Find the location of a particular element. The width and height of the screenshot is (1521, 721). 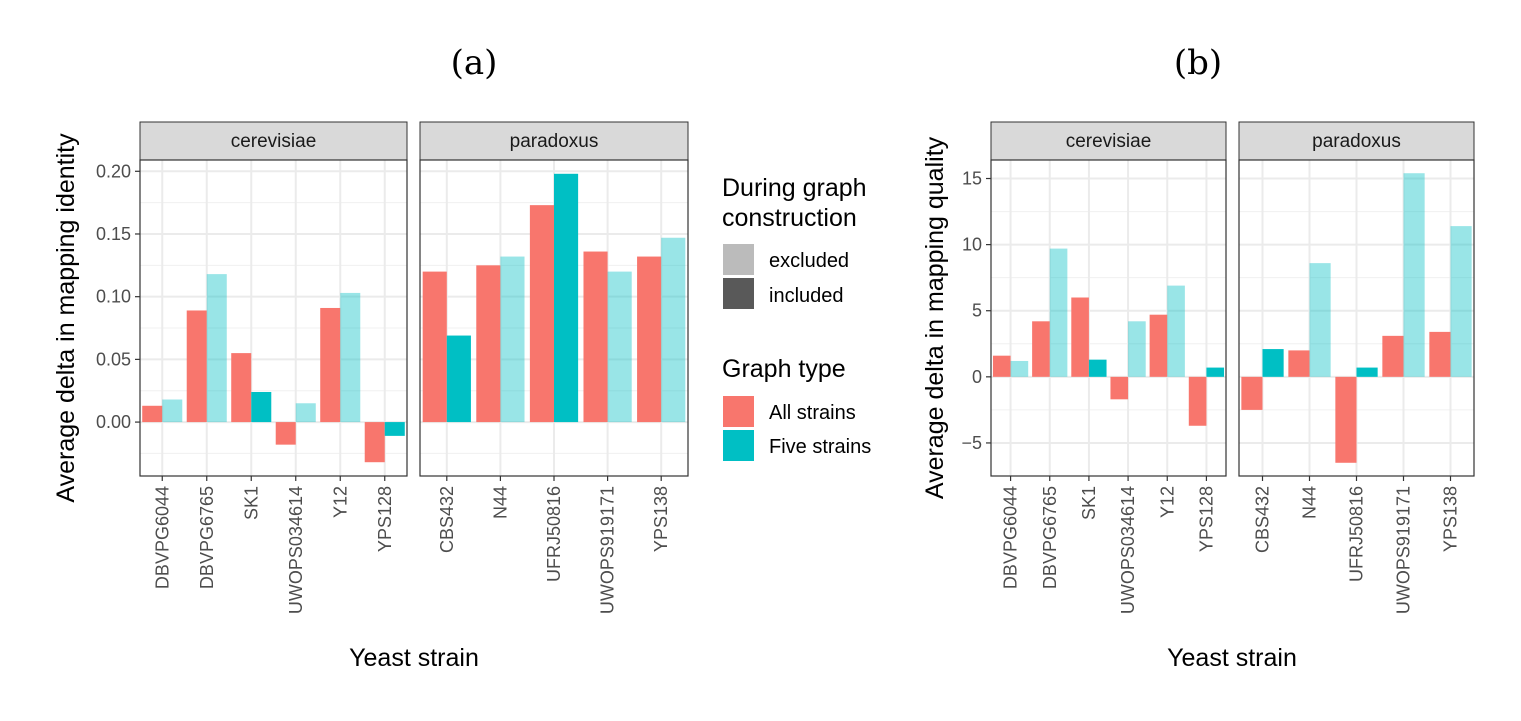

bar-five-strains-sk1 is located at coordinates (261, 407).